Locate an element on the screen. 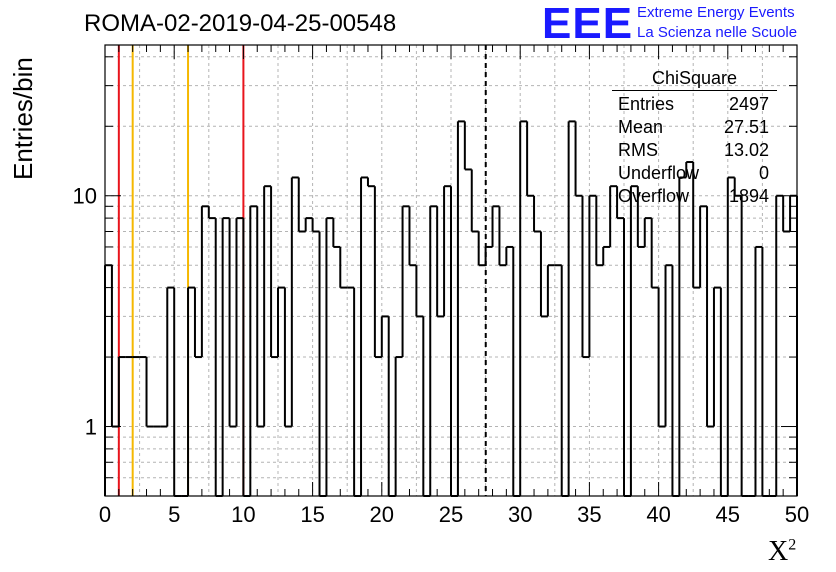  stats-row-overflow: Overflow 1894 is located at coordinates (694, 196).